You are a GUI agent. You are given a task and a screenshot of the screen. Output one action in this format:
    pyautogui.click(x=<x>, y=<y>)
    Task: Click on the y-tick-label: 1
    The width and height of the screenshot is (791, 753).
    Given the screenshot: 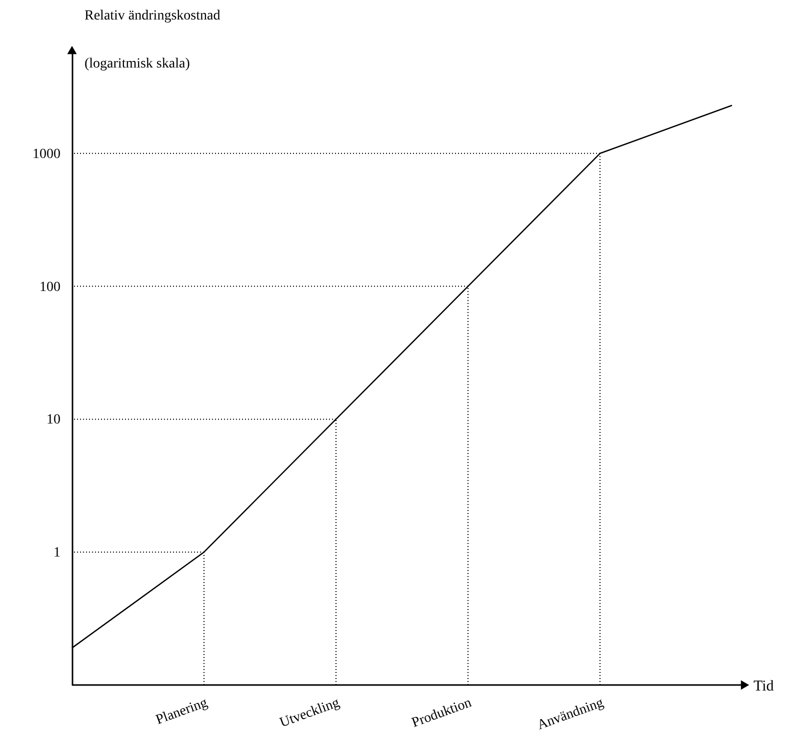 What is the action you would take?
    pyautogui.click(x=57, y=553)
    